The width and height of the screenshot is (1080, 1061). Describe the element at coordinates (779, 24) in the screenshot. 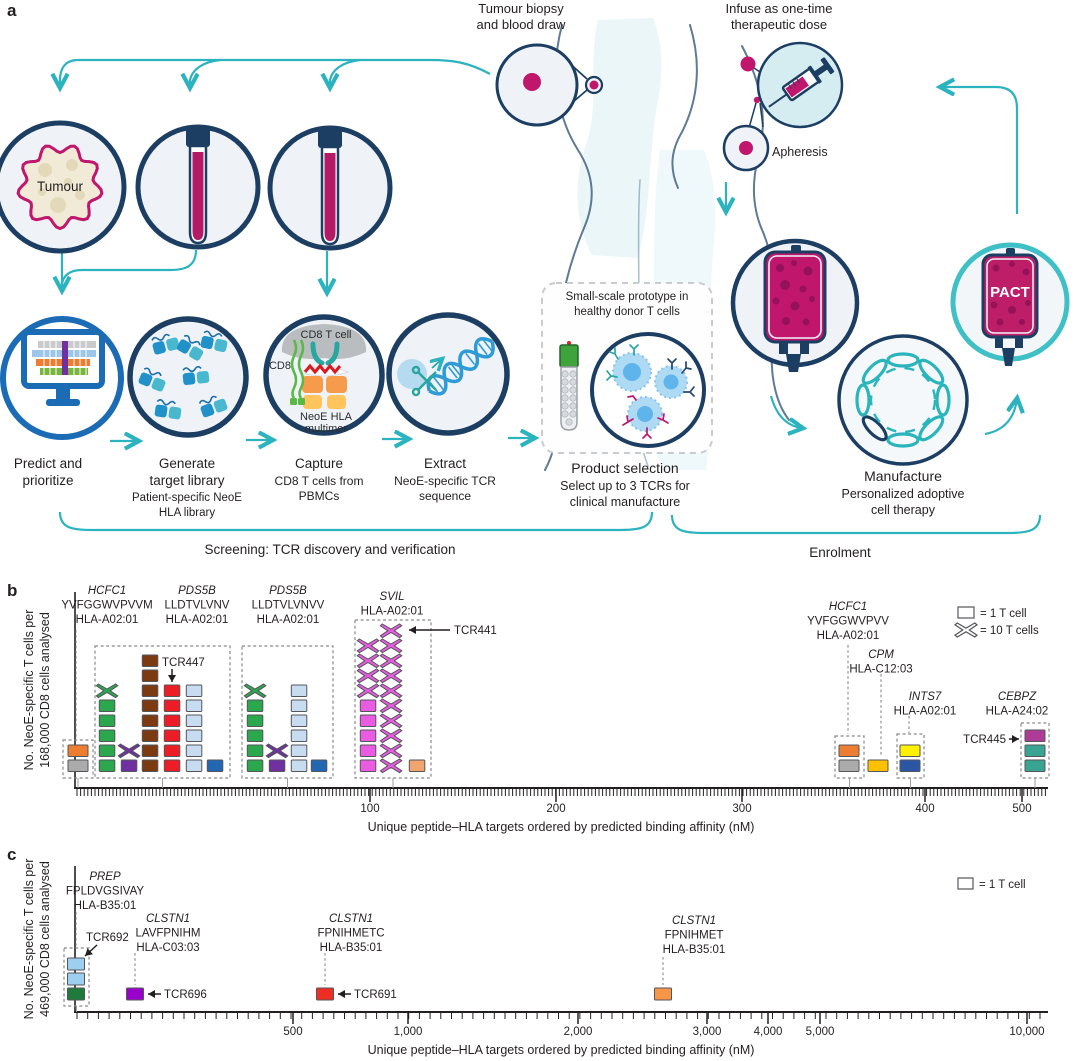

I see `infuse-label-line2: therapeutic dose` at that location.